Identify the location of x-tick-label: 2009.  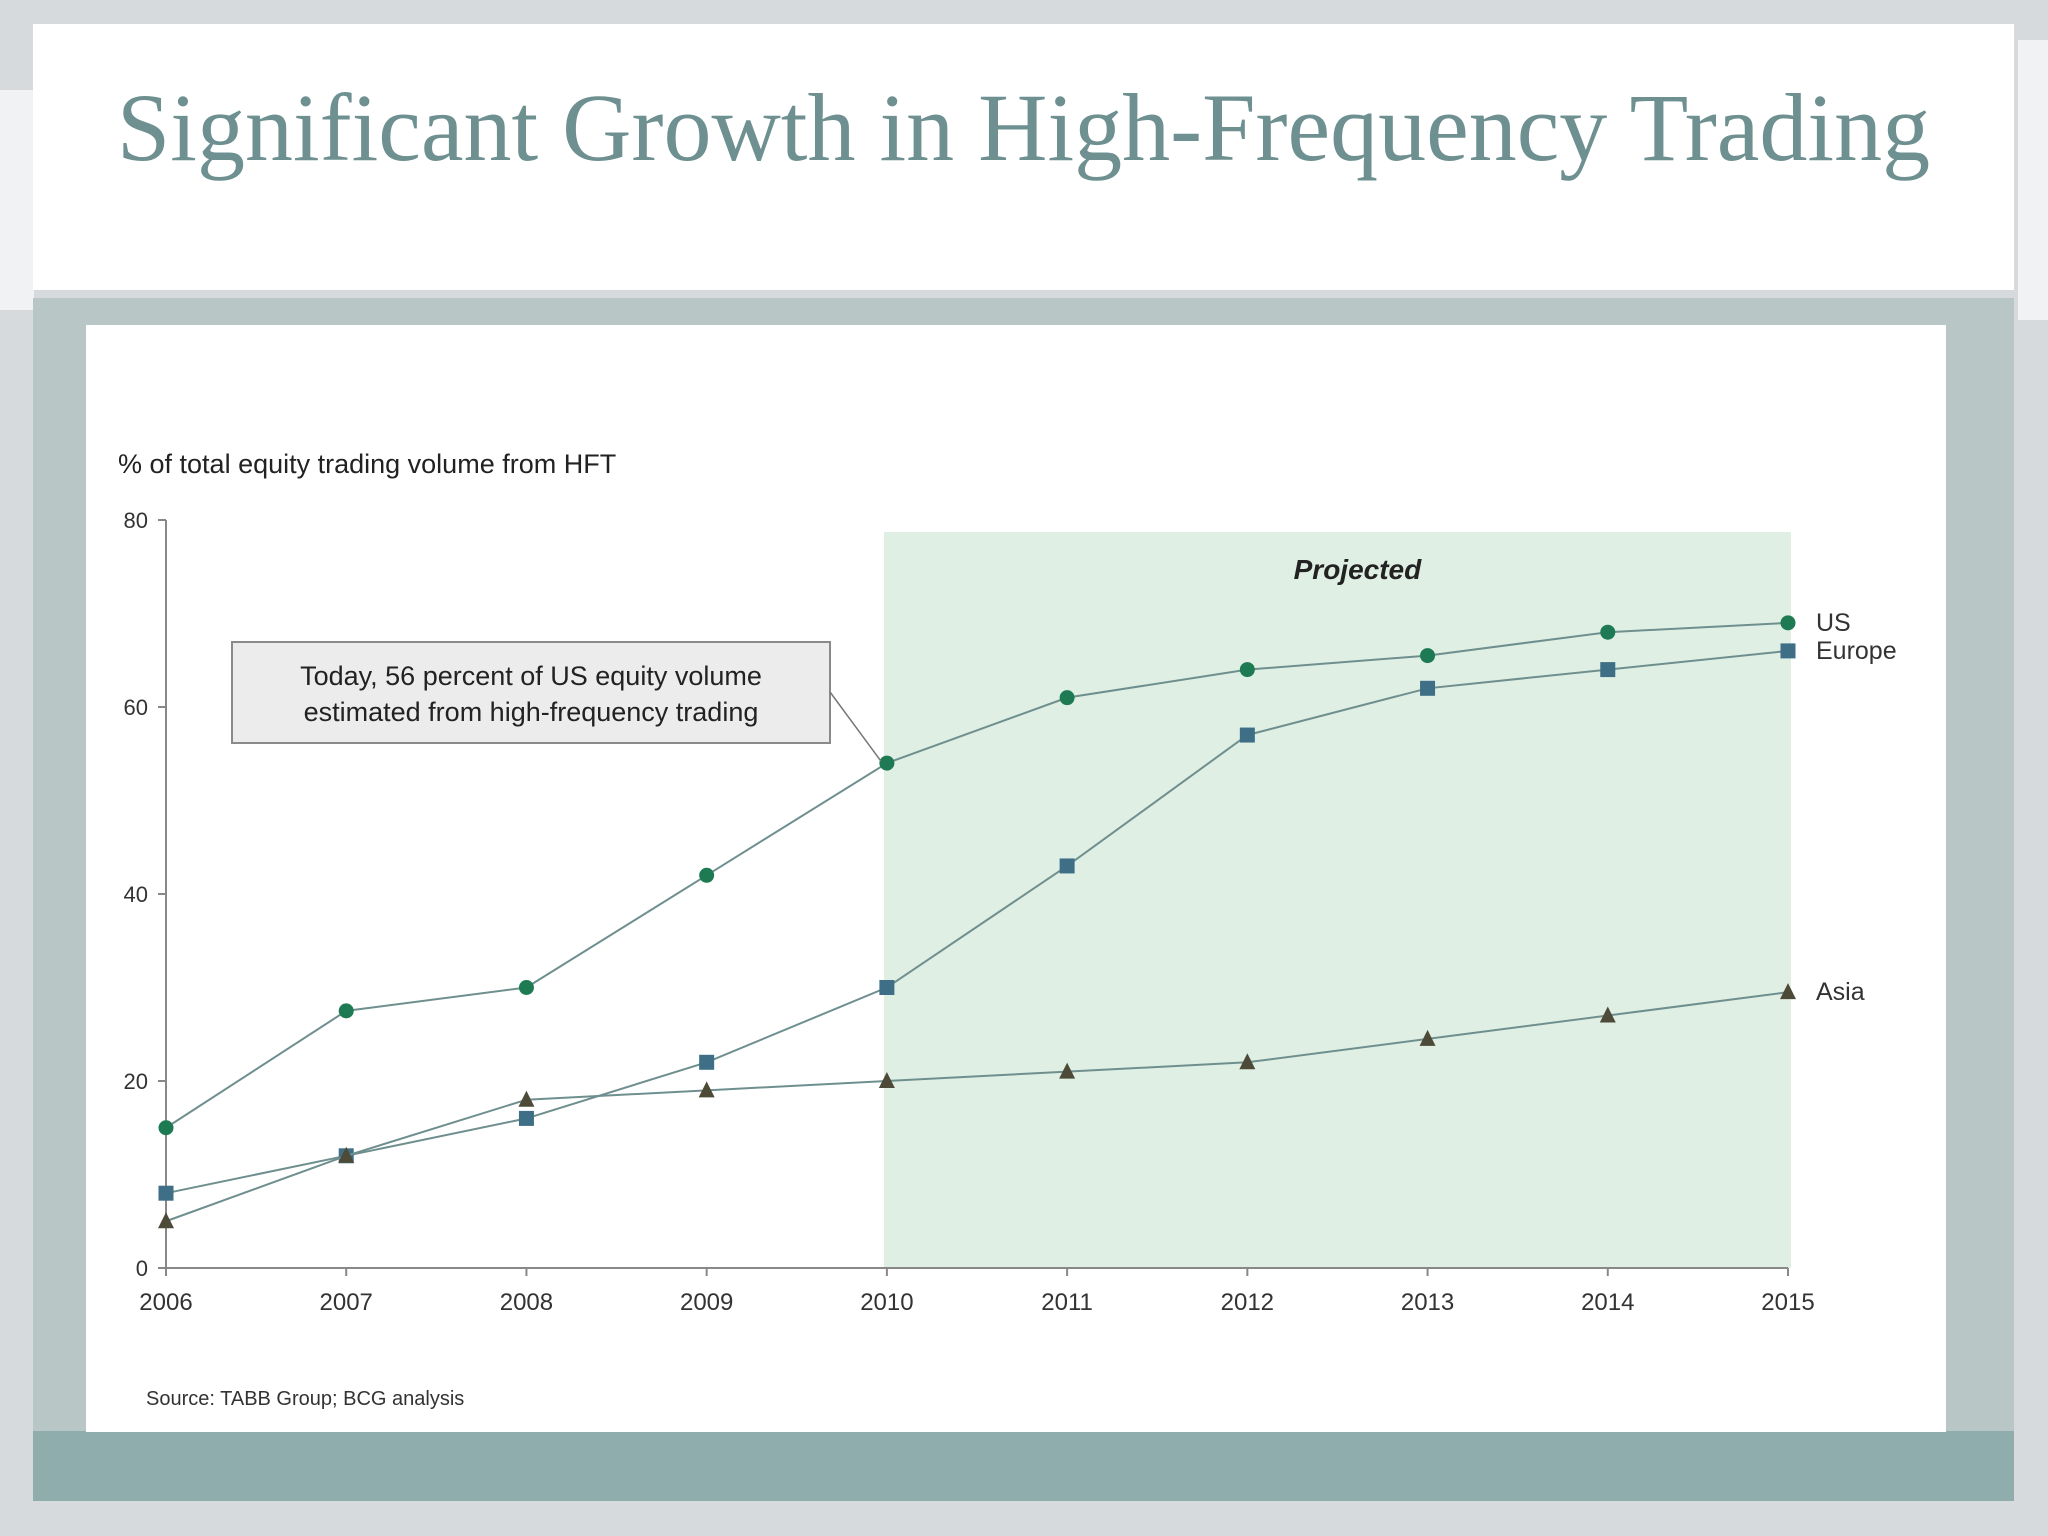
(706, 1302).